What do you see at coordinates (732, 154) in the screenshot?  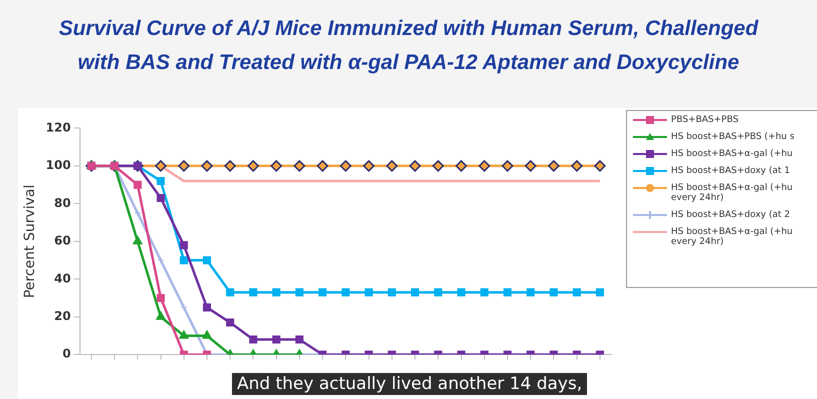 I see `legend-label: HS boost+BAS+α-gal (+hu` at bounding box center [732, 154].